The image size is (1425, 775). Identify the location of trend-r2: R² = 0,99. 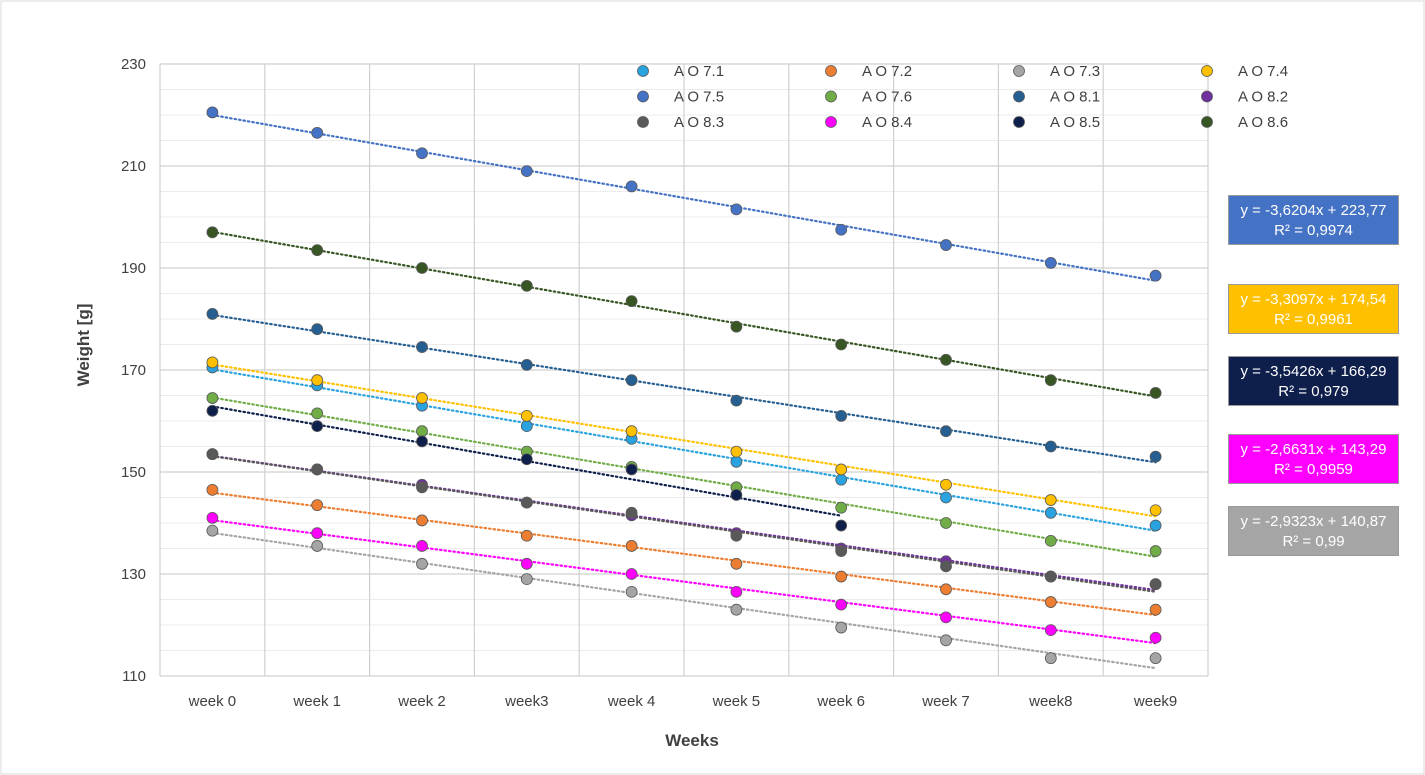
(1313, 541).